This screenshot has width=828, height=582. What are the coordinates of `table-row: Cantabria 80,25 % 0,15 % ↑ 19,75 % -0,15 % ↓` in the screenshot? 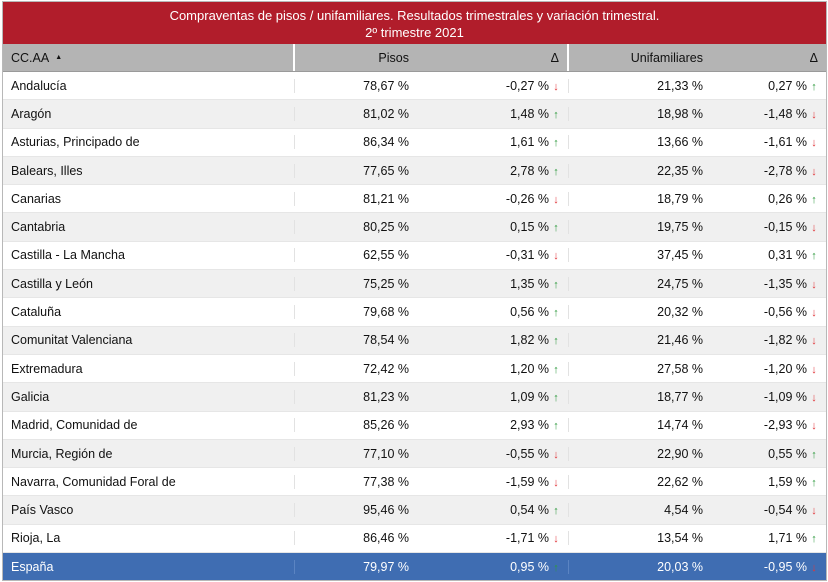 It's located at (414, 227).